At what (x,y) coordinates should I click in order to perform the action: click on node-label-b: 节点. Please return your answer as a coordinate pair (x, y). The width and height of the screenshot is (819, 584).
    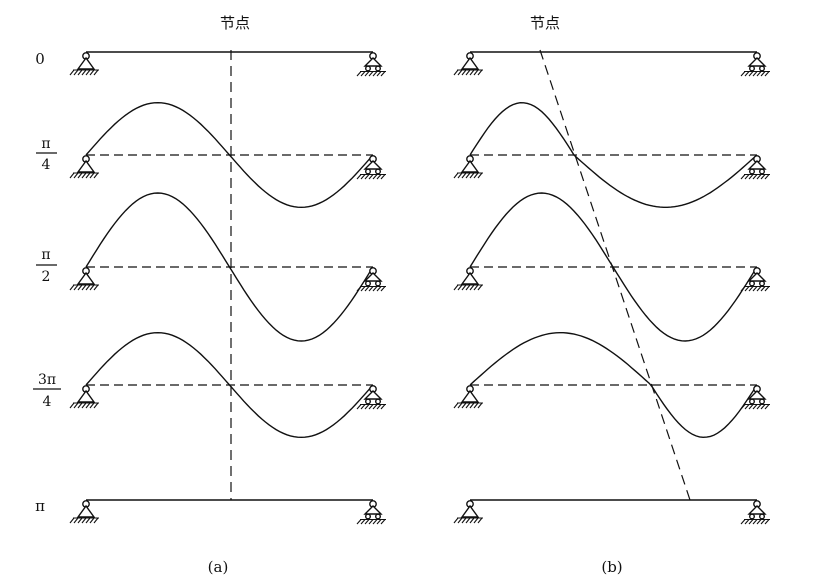
    Looking at the image, I should click on (545, 23).